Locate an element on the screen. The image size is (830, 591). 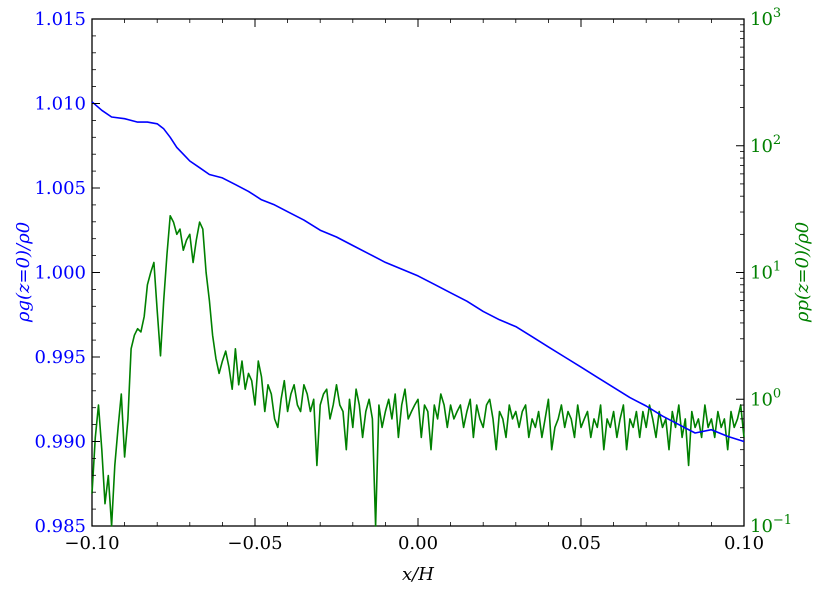
y-left-tick-label: 0.995 is located at coordinates (60, 357).